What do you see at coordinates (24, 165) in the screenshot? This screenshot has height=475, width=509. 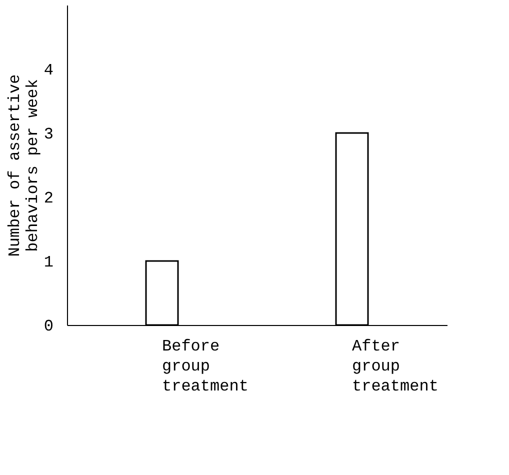 I see `y-axis-title: Number of assertive behaviors per week` at bounding box center [24, 165].